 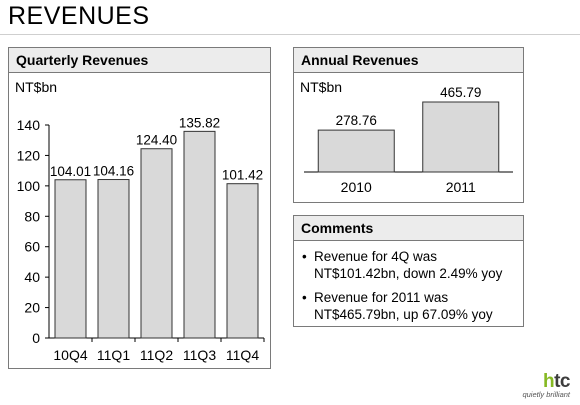 I want to click on x-tick-label: 2010, so click(x=356, y=187).